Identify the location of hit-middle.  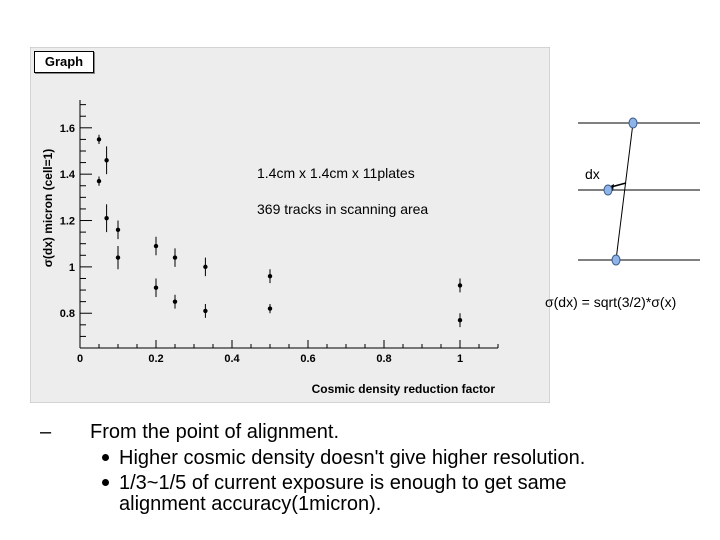
(608, 190).